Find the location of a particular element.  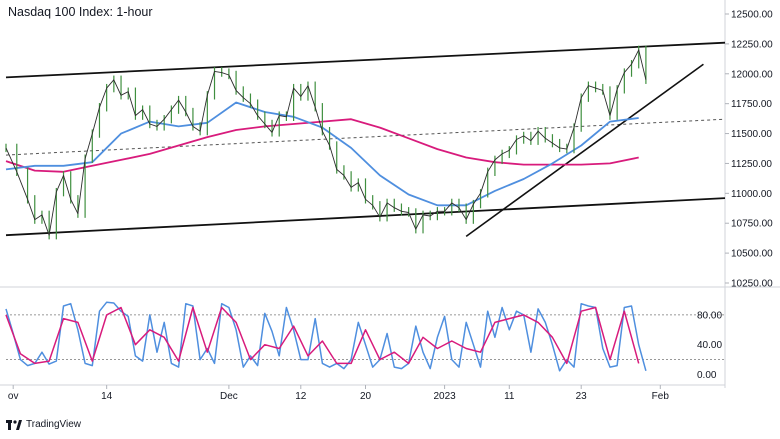

chart-title: Nasdaq 100 Index: 1-hour is located at coordinates (80, 12).